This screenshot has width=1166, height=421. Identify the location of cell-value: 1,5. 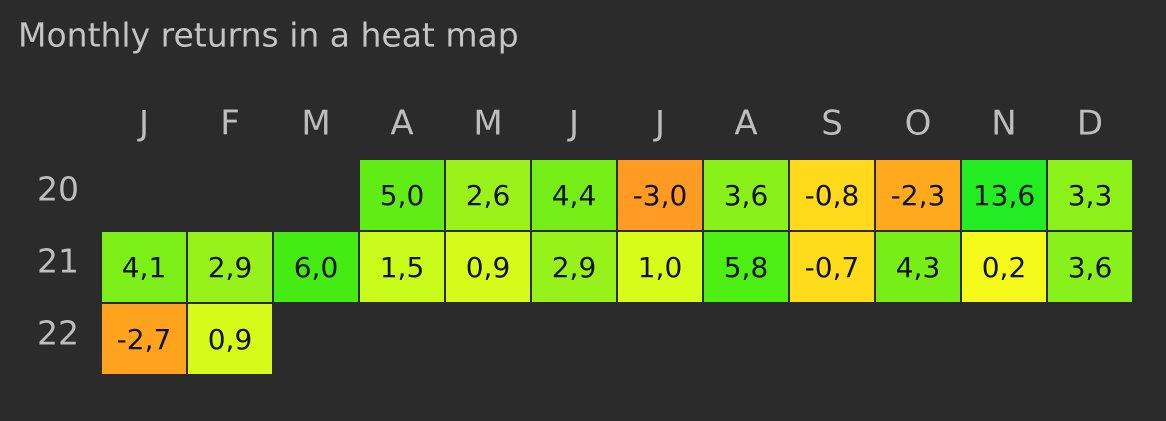
(402, 267).